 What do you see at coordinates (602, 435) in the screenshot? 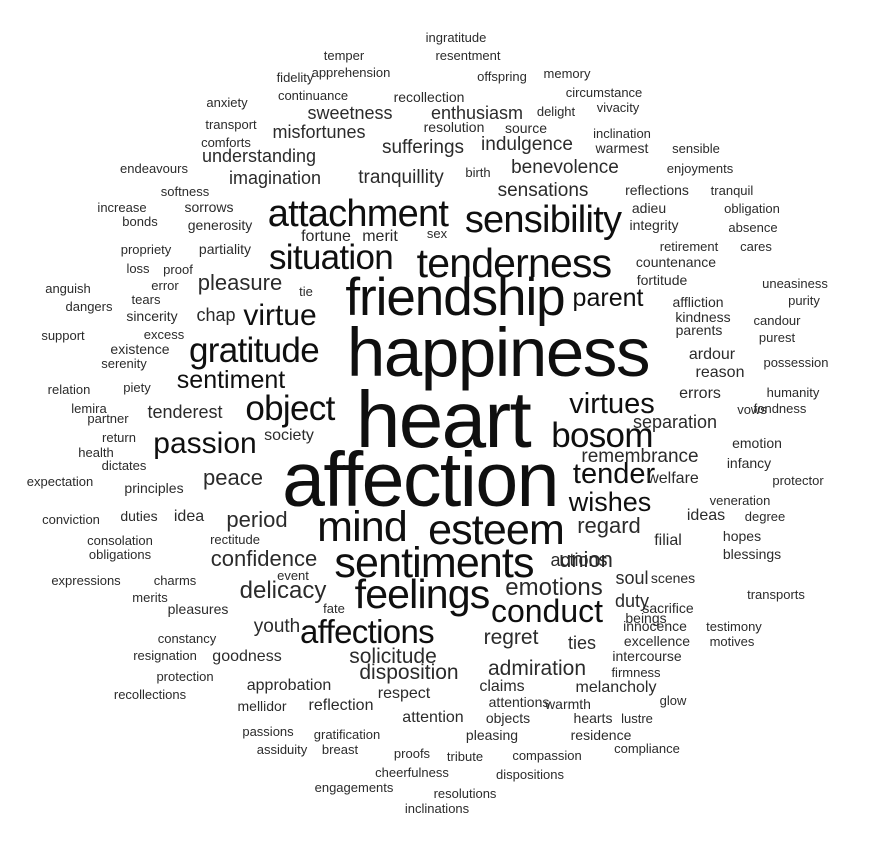
I see `cloud-word: bosom` at bounding box center [602, 435].